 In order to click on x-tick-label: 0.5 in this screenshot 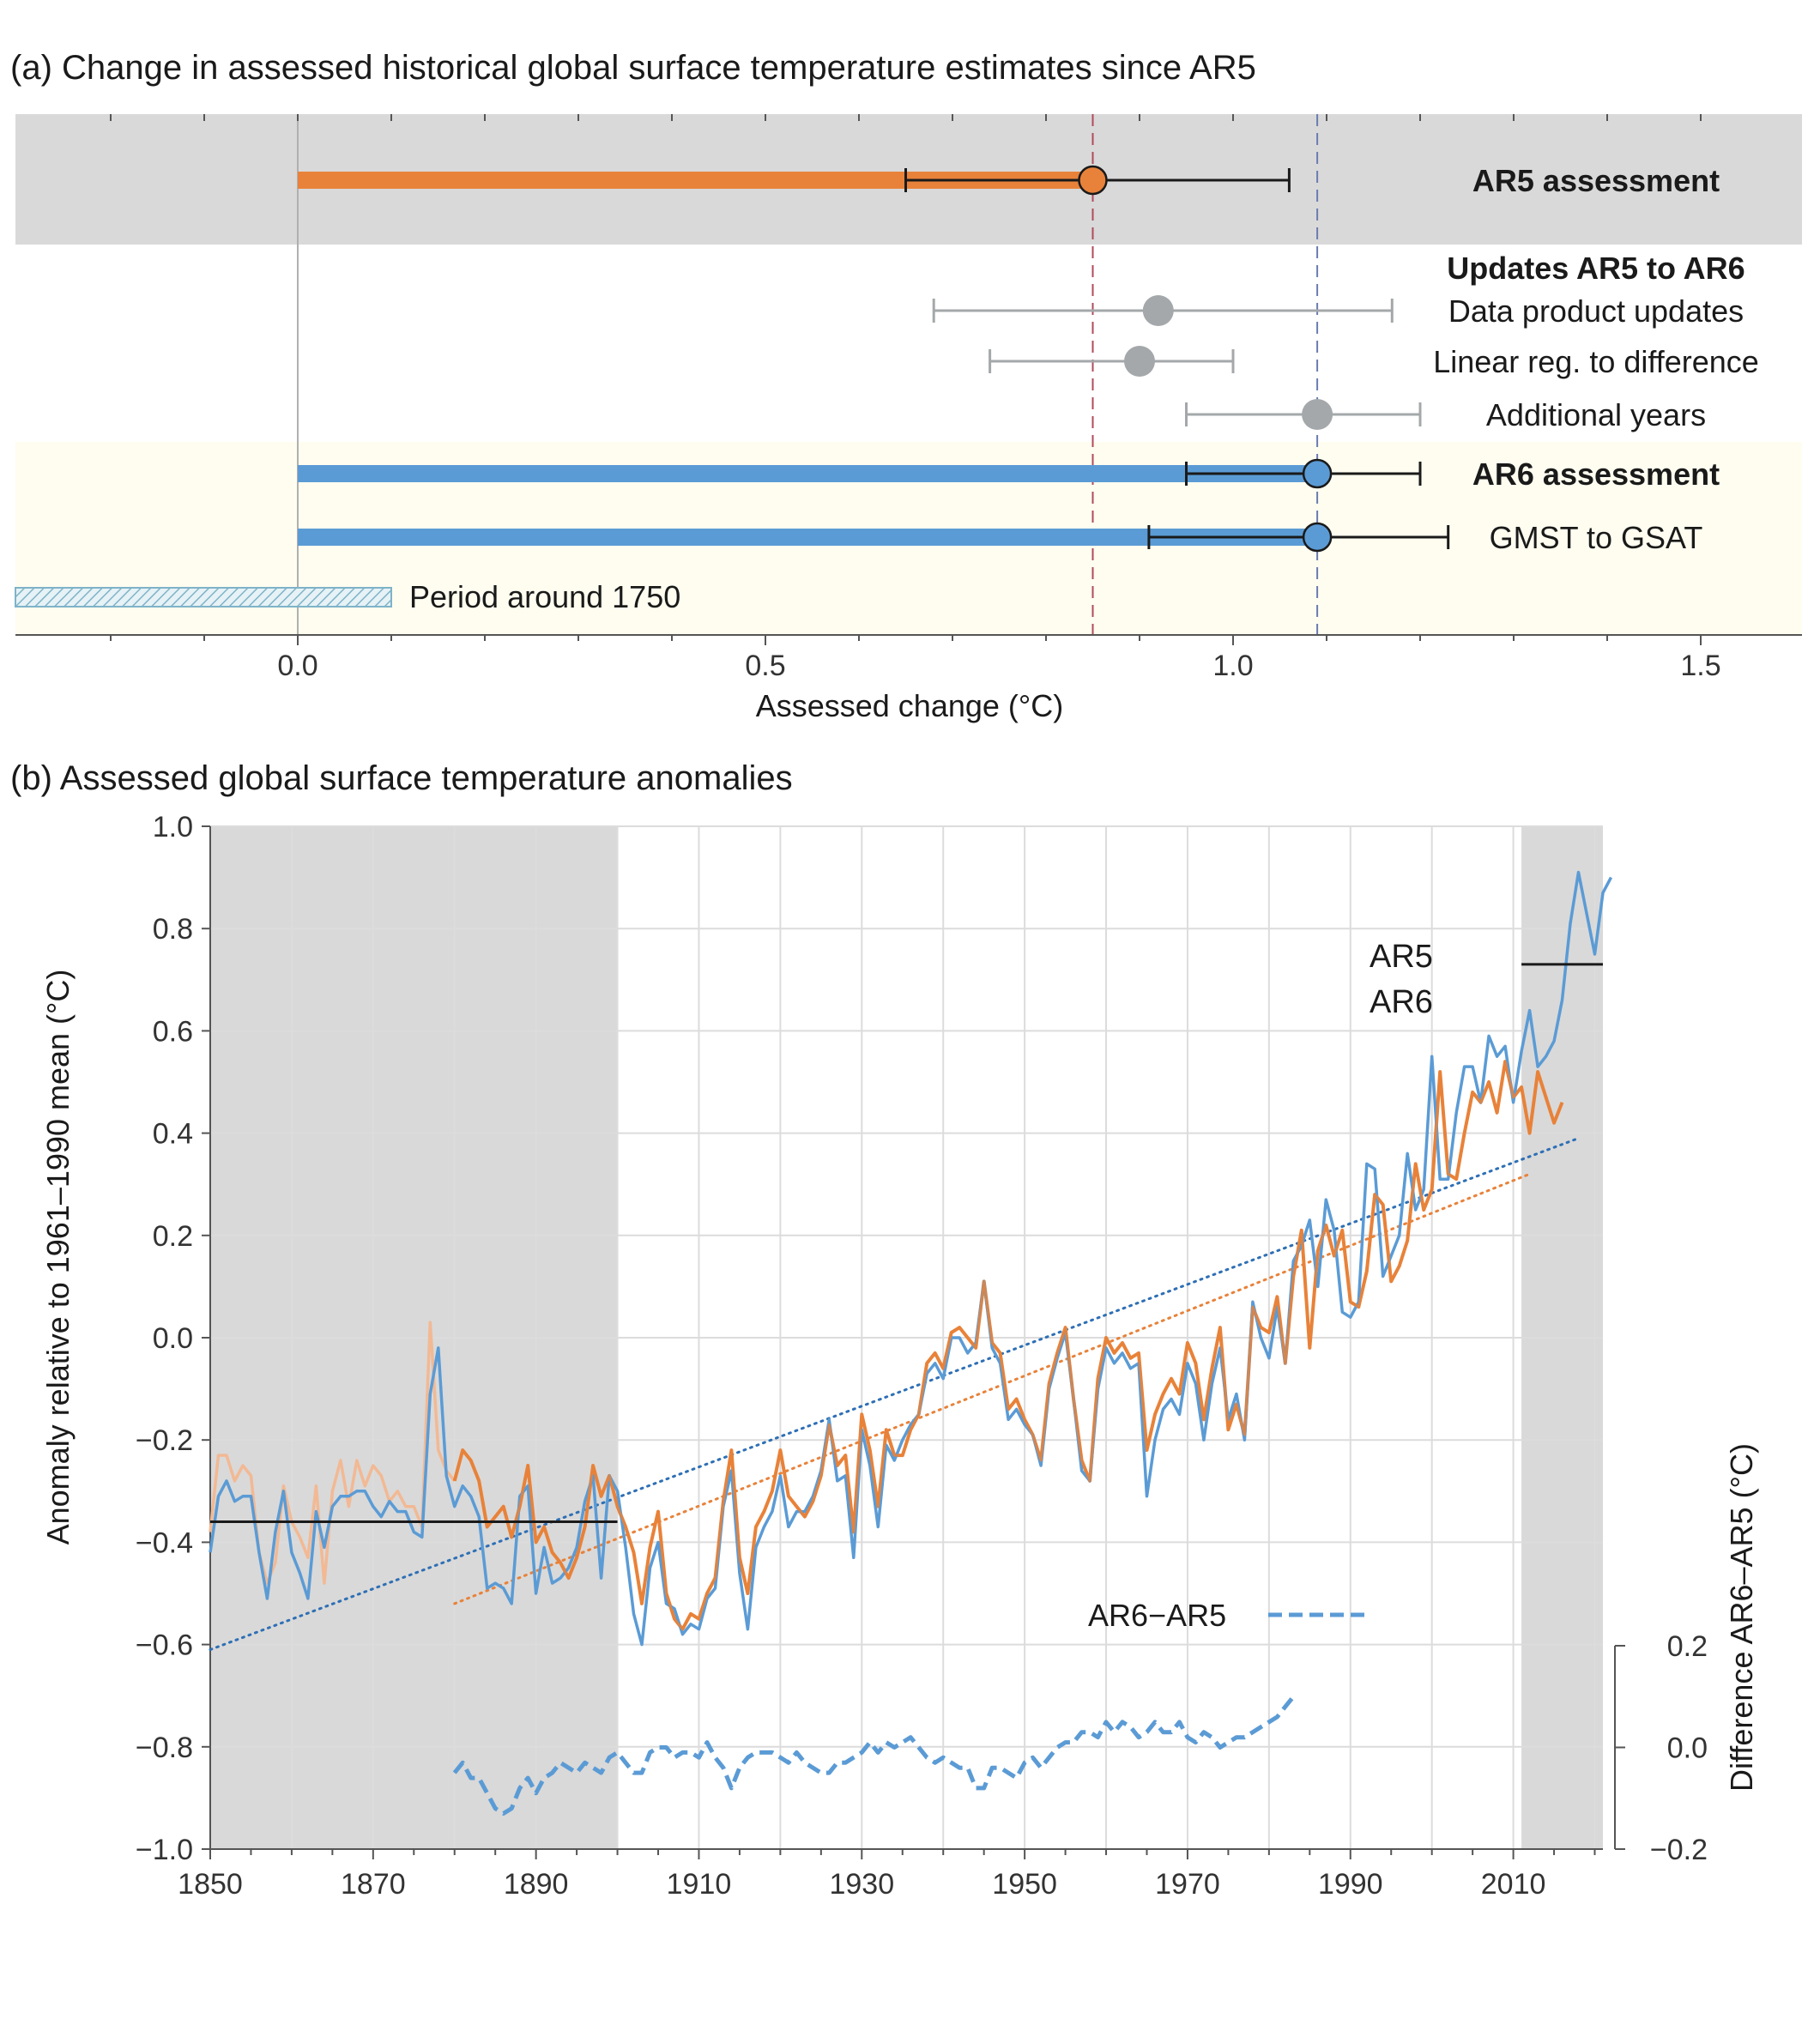, I will do `click(765, 666)`.